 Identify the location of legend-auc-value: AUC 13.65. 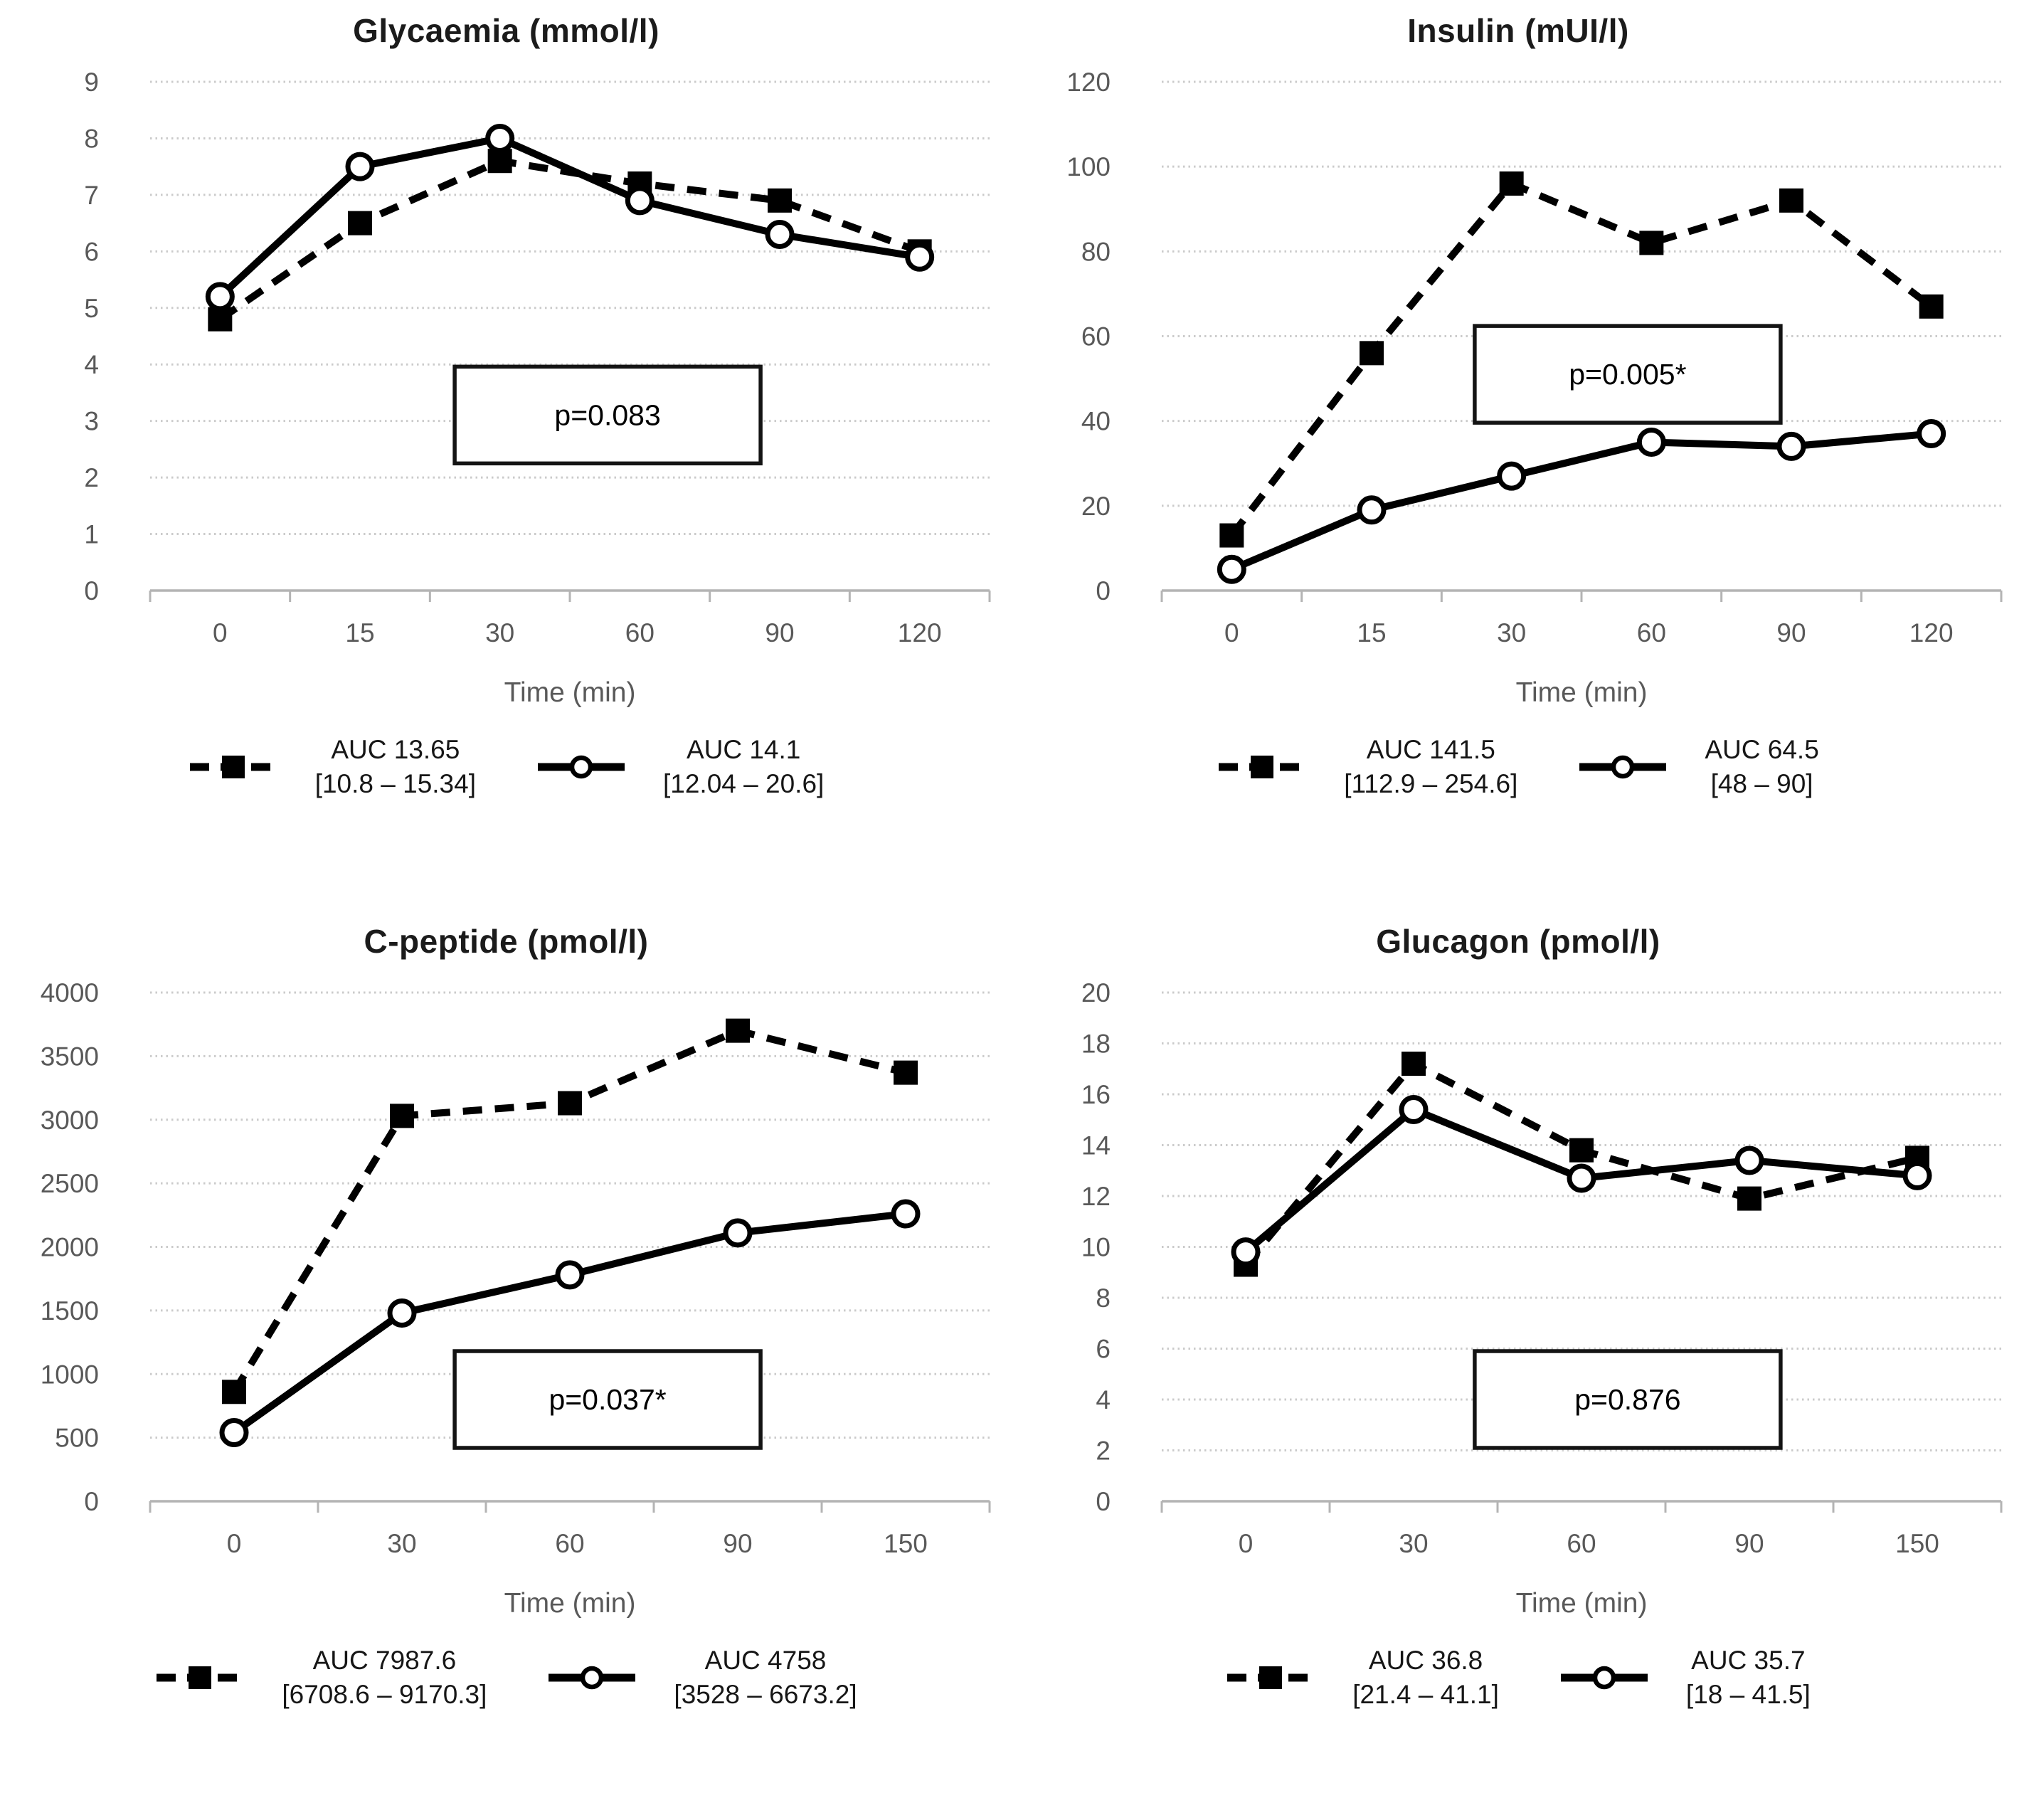
(396, 749).